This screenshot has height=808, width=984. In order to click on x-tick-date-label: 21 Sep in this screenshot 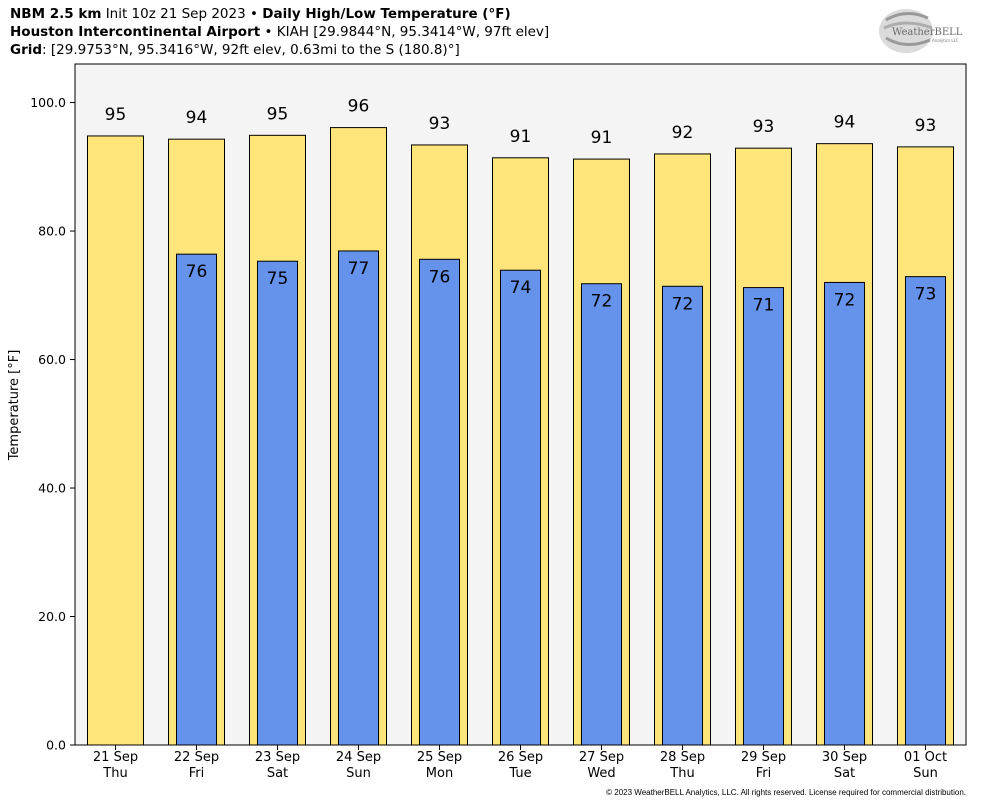, I will do `click(115, 757)`.